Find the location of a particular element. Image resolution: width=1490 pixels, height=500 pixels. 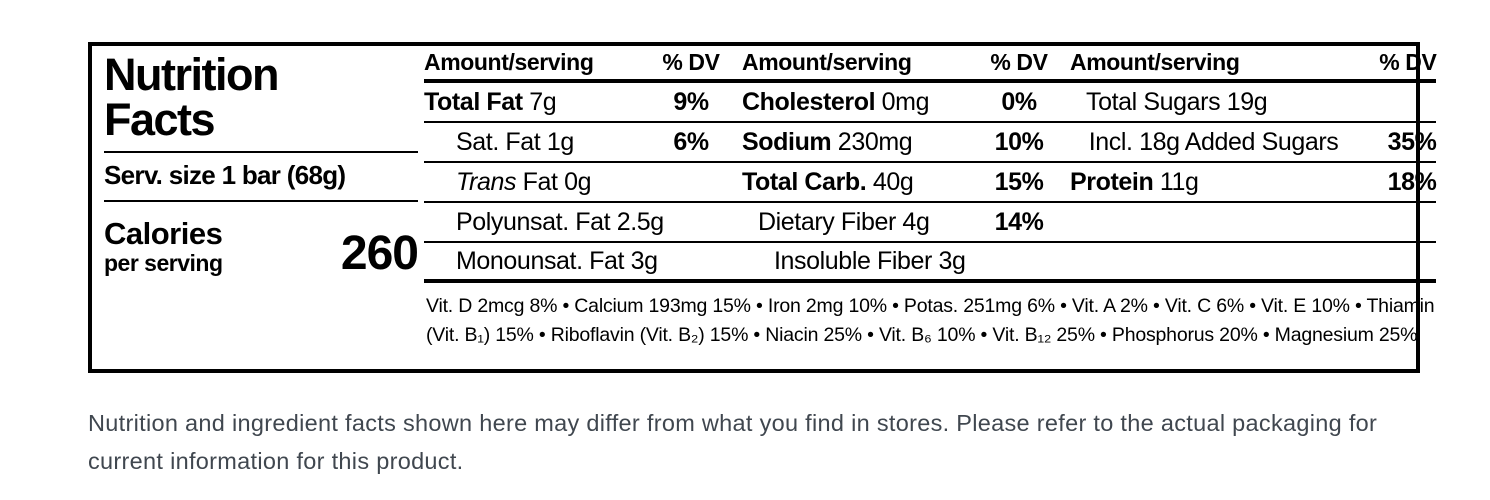

nutrient-total-sugars: Total Sugars 19g is located at coordinates (1177, 101).